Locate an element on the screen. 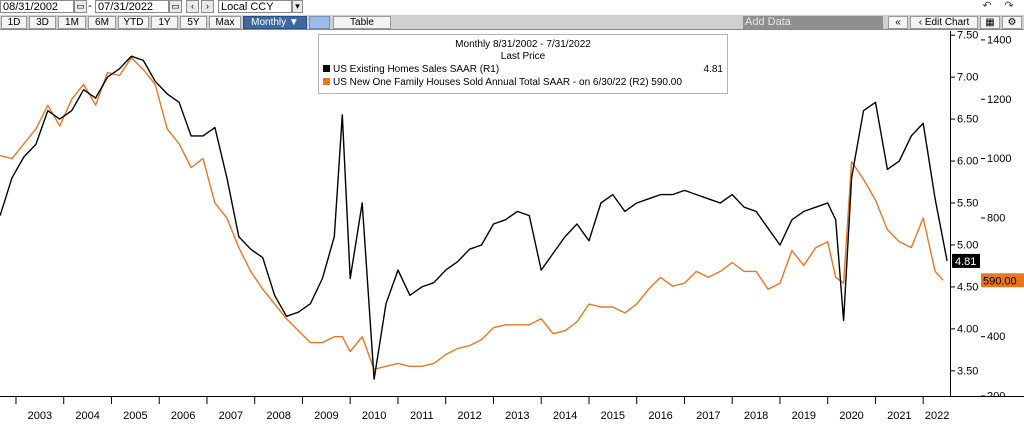 The image size is (1024, 426). end-date-field: 07/31/2022 is located at coordinates (132, 6).